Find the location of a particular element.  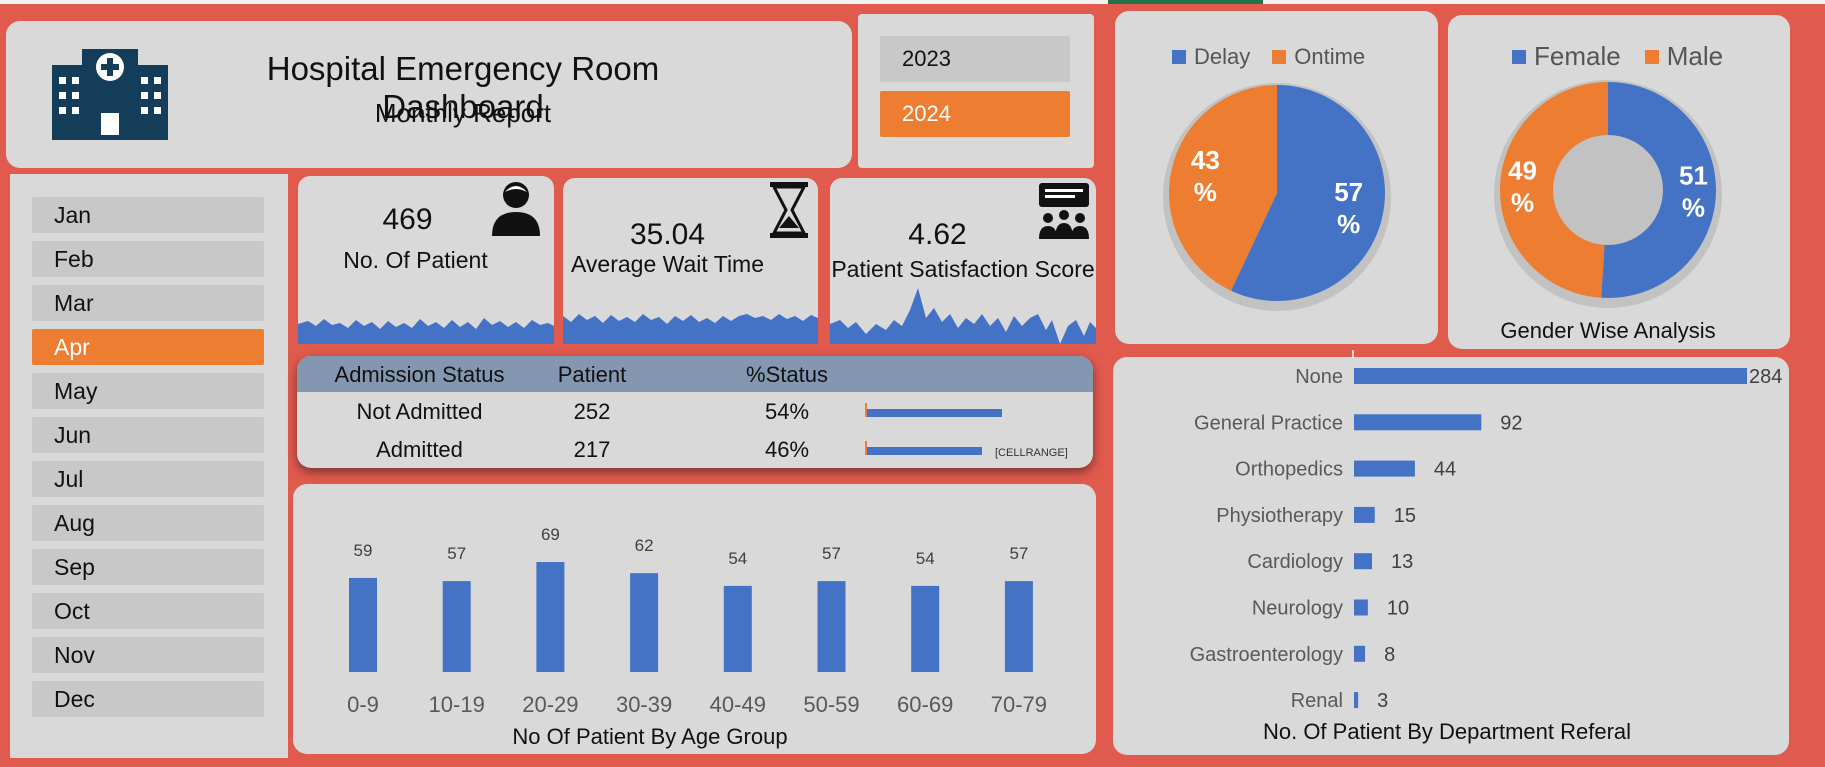

month-button-8: Sep is located at coordinates (148, 567).